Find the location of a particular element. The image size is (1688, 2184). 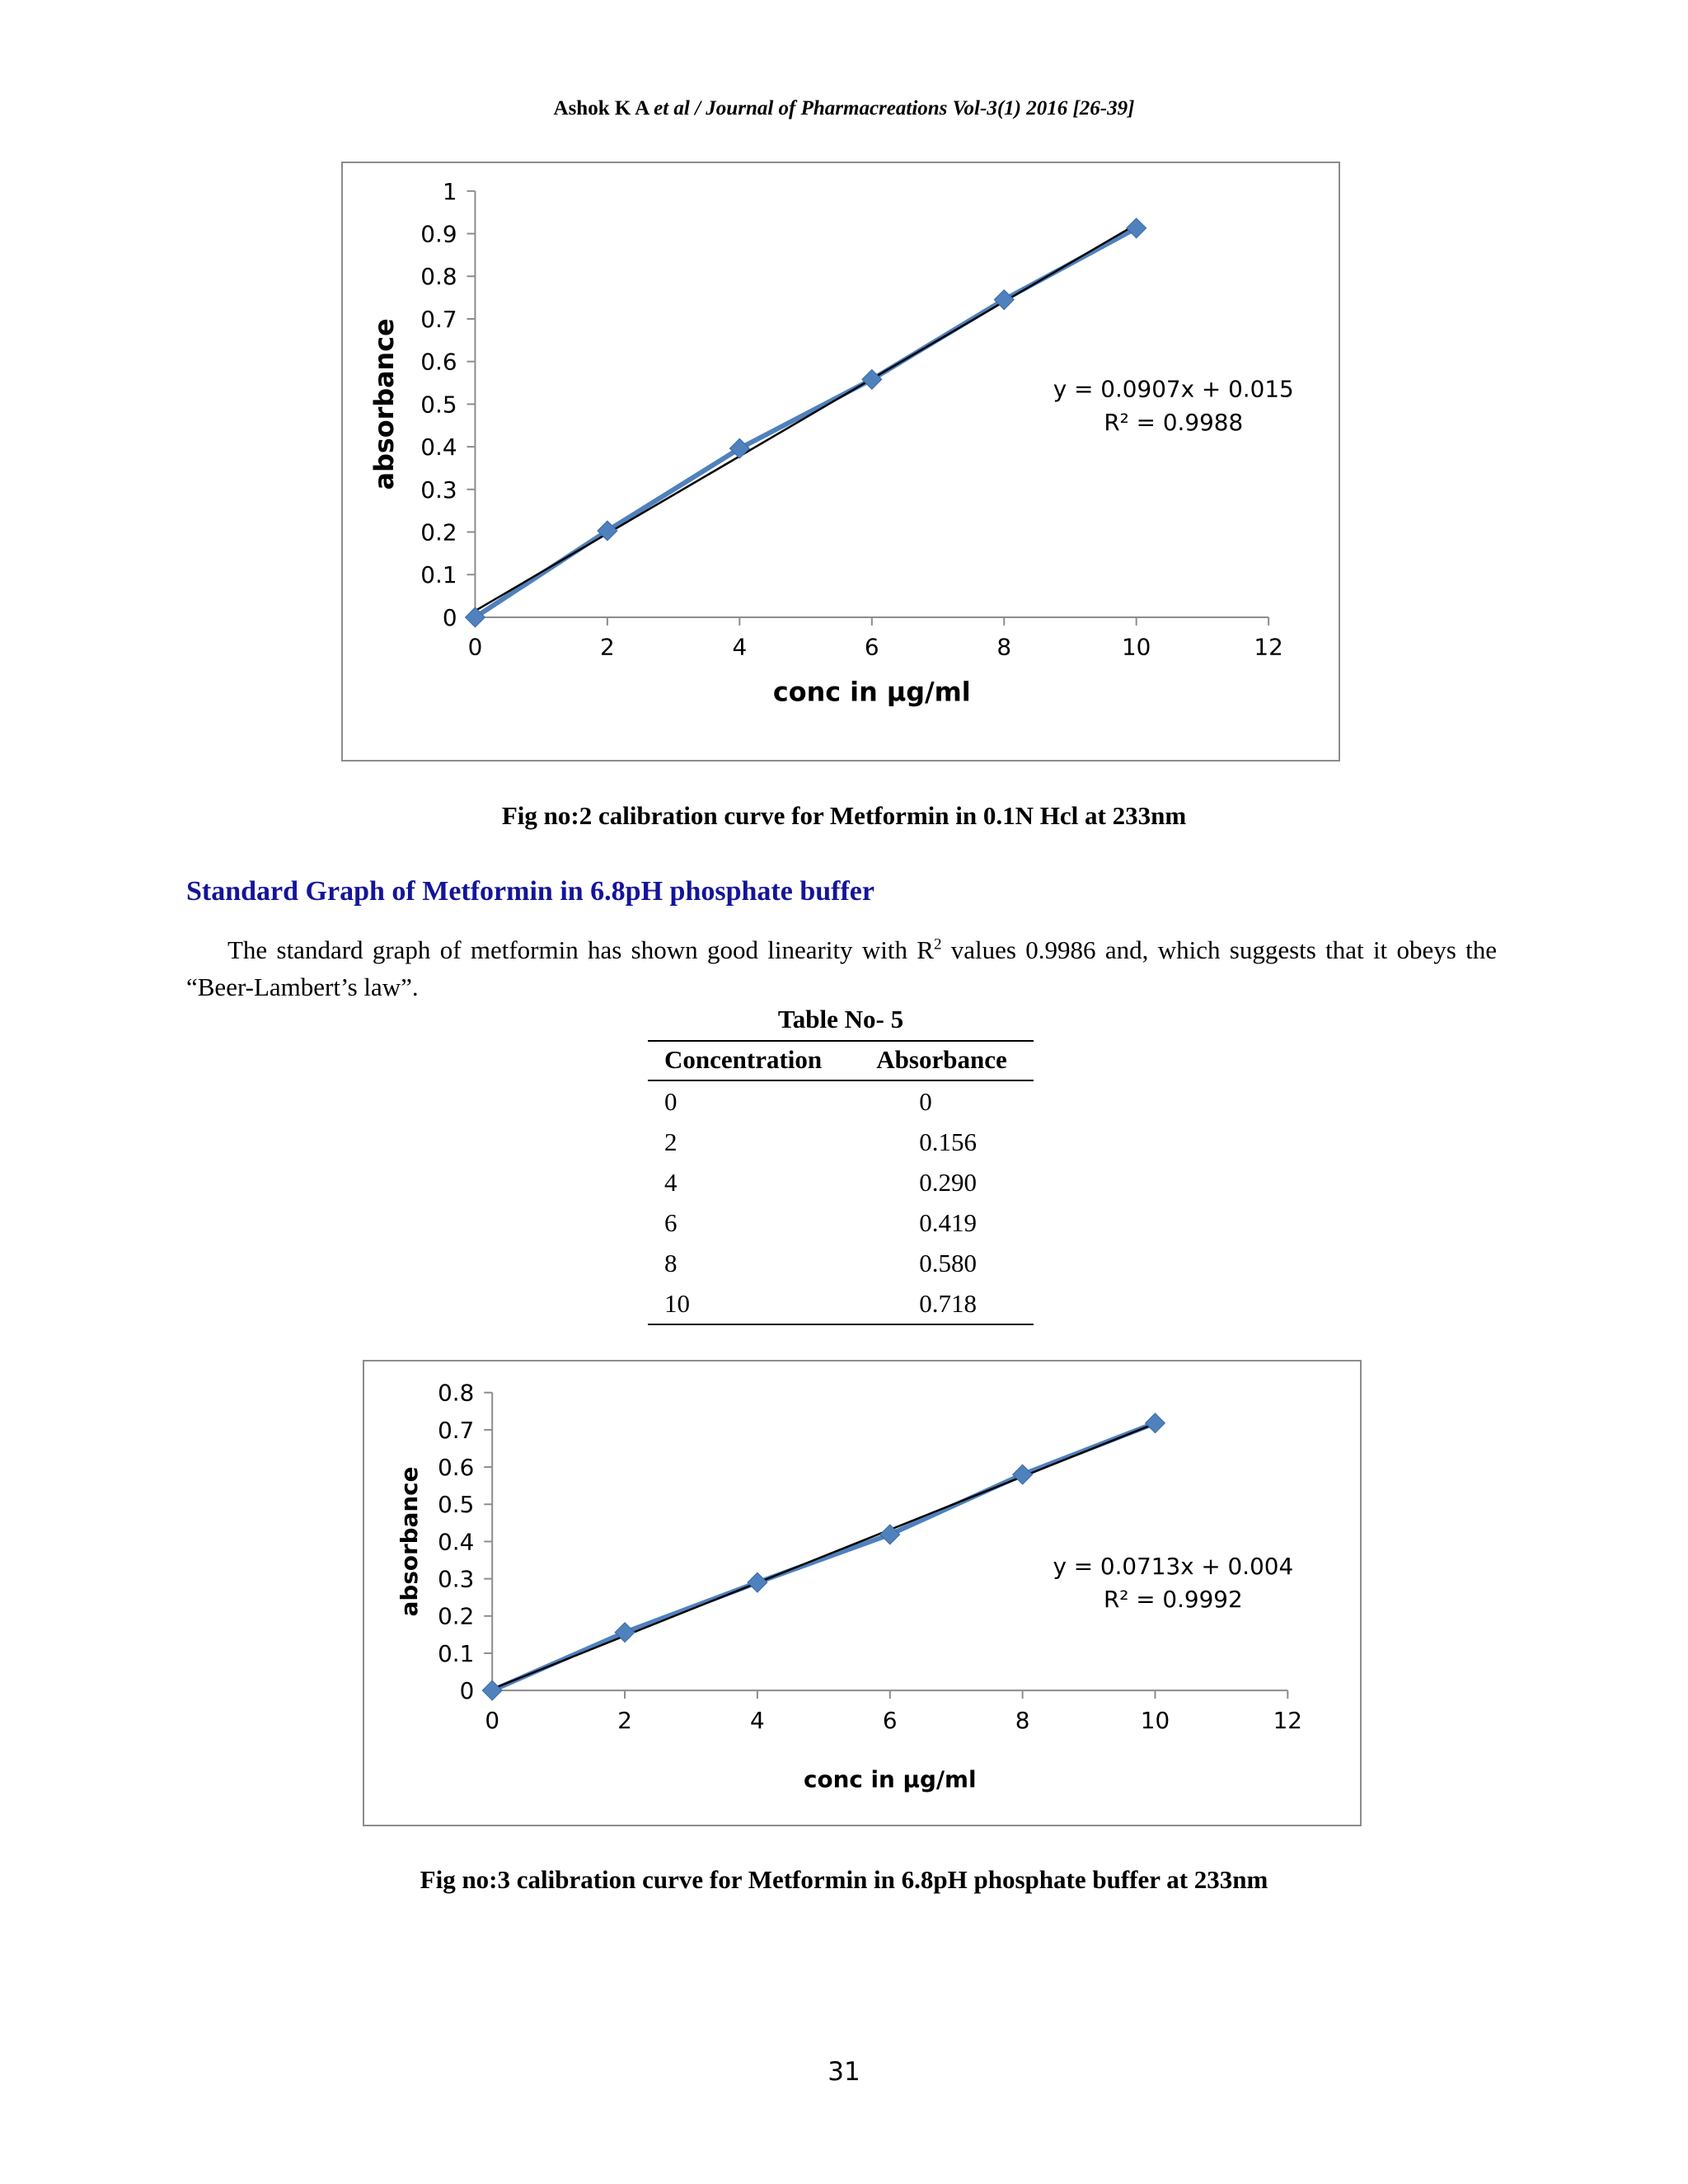

chart-2-series-line is located at coordinates (823, 1557).